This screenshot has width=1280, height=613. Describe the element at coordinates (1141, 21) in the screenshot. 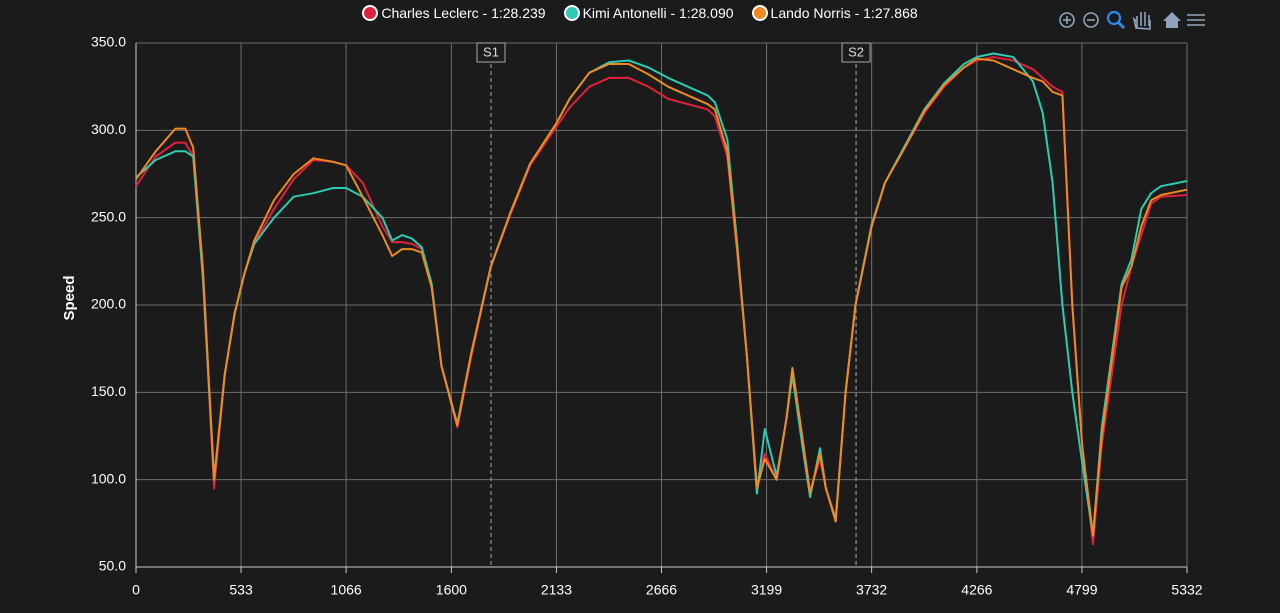

I see `pan-button` at that location.